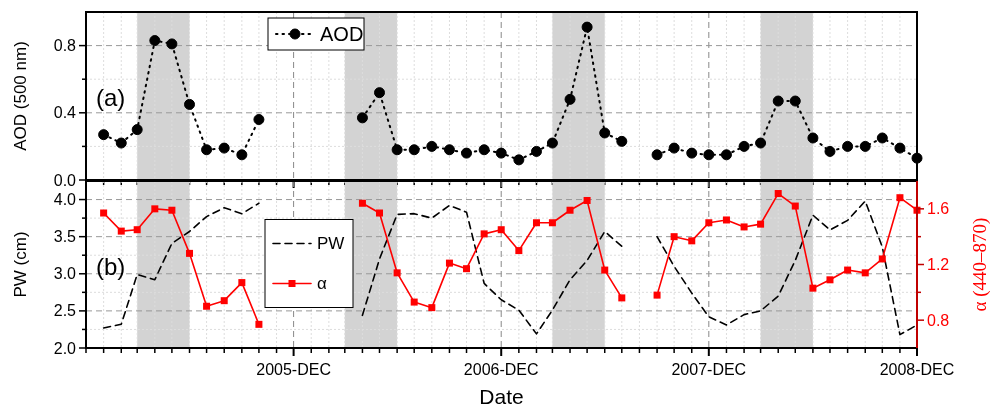 This screenshot has height=416, width=1002. Describe the element at coordinates (65, 237) in the screenshot. I see `y-tick-label: 3.5` at that location.